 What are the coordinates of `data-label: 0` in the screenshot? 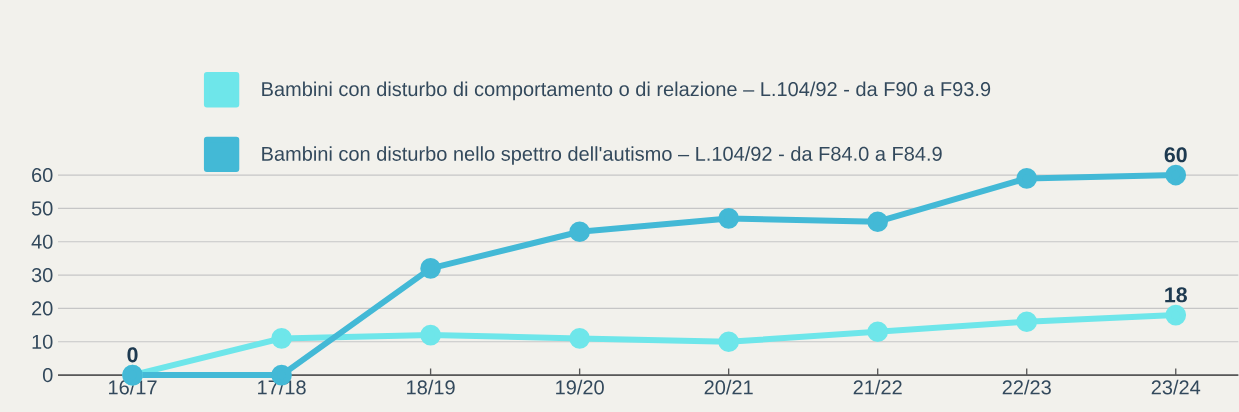 It's located at (132, 355).